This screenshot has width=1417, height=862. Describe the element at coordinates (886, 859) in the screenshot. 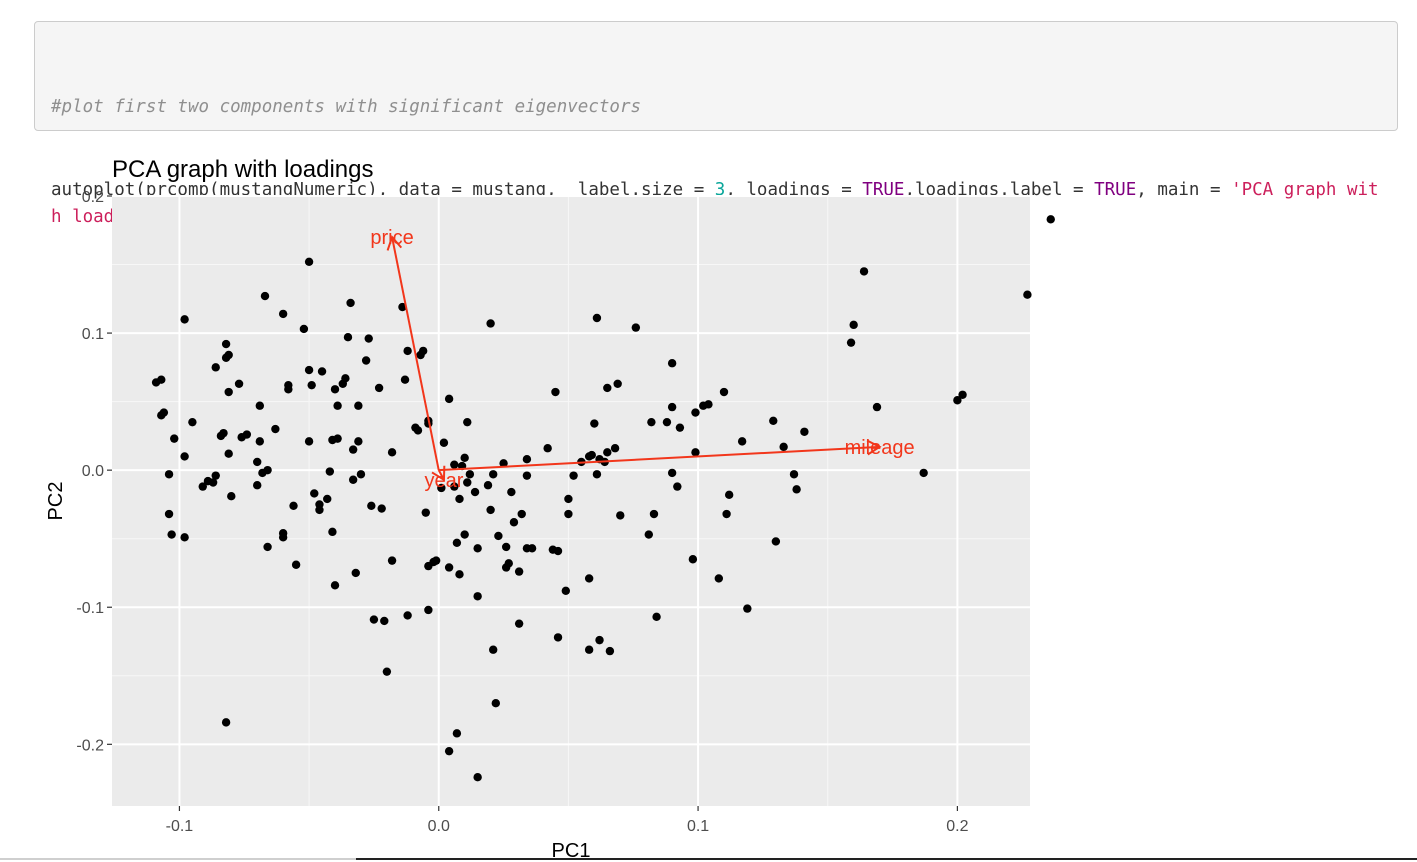

I see `bottom-divider-right` at that location.